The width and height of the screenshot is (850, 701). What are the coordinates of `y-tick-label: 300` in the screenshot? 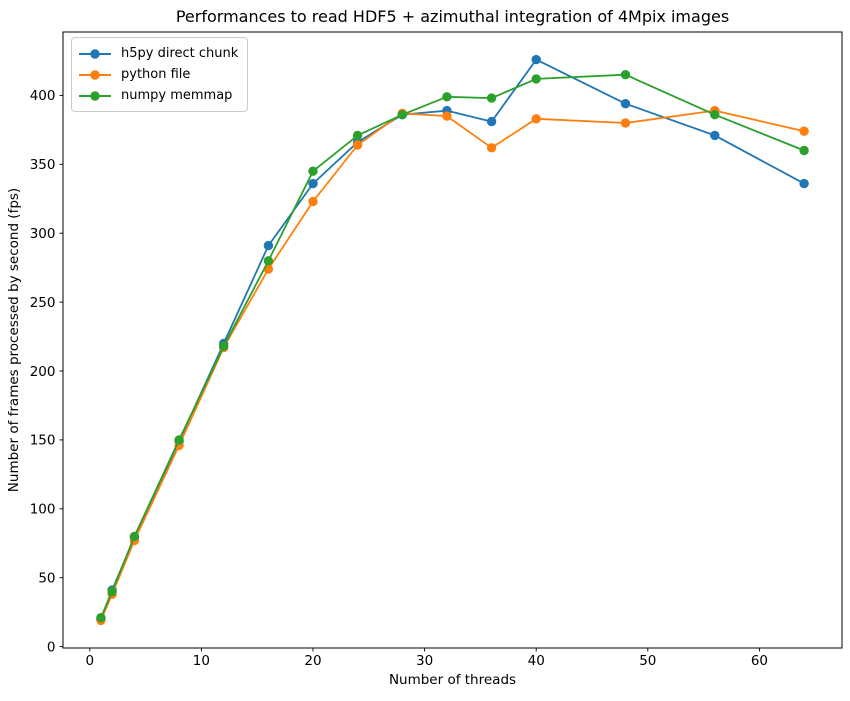 It's located at (43, 234).